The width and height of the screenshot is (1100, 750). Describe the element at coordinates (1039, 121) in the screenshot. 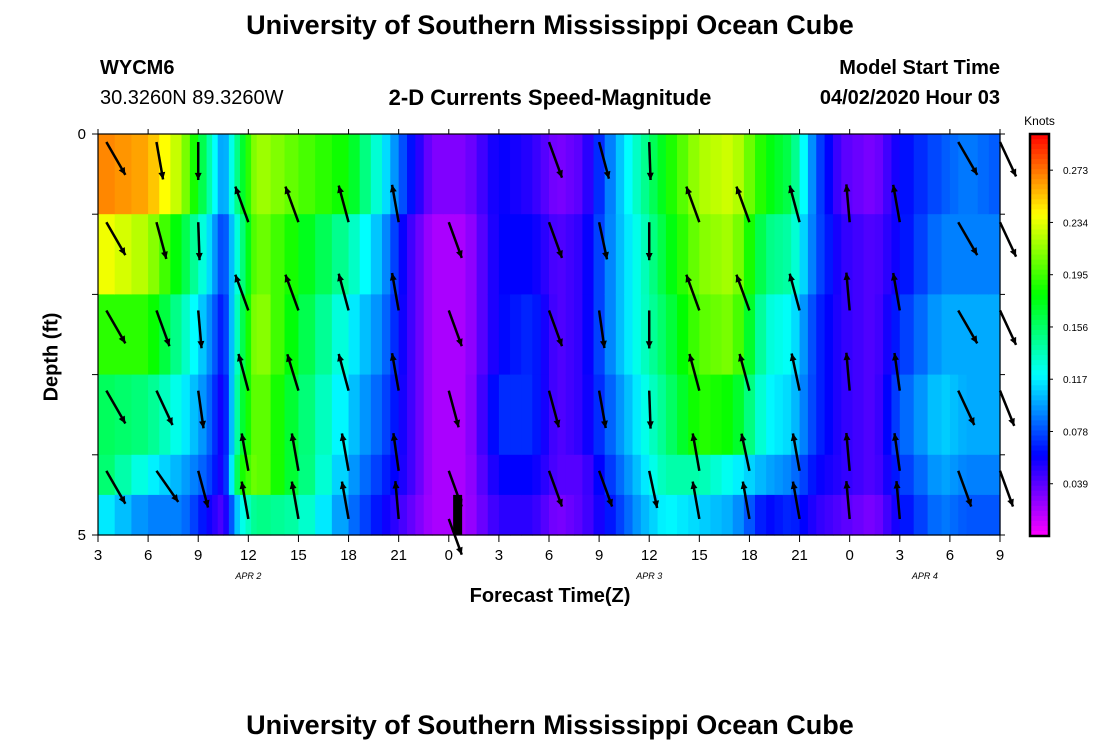

I see `colorbar-unit: Knots` at that location.